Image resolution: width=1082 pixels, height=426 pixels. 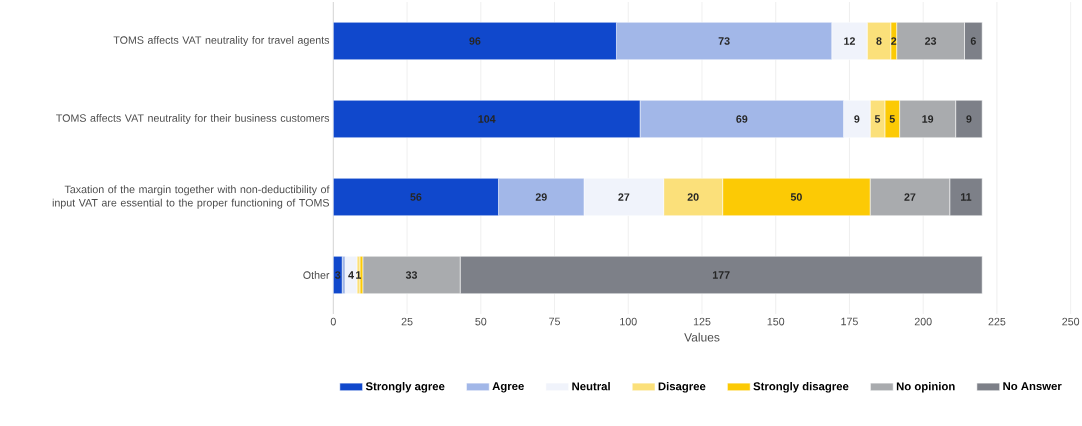 What do you see at coordinates (702, 337) in the screenshot?
I see `x-axis-title: Values` at bounding box center [702, 337].